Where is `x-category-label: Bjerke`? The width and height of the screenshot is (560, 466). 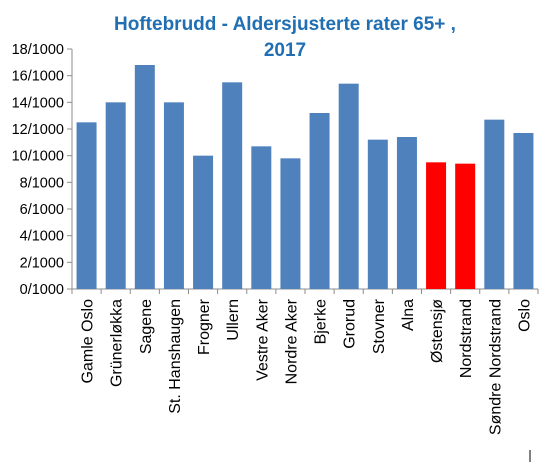 x-category-label: Bjerke is located at coordinates (321, 321).